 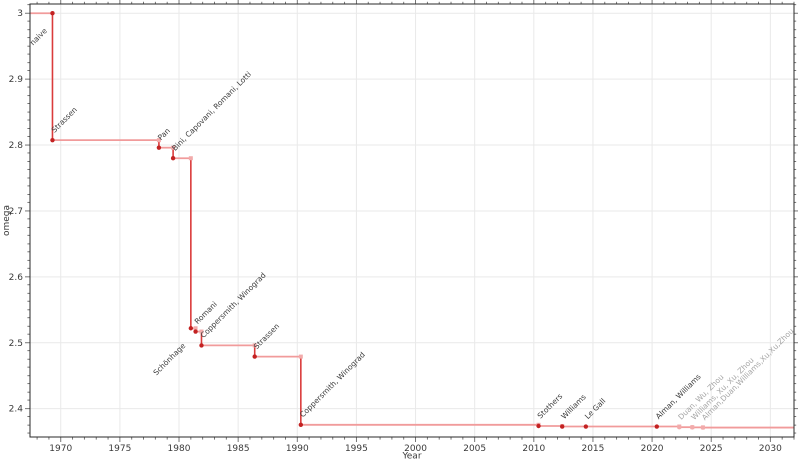 I want to click on x-tick-label: 2010, so click(x=533, y=449).